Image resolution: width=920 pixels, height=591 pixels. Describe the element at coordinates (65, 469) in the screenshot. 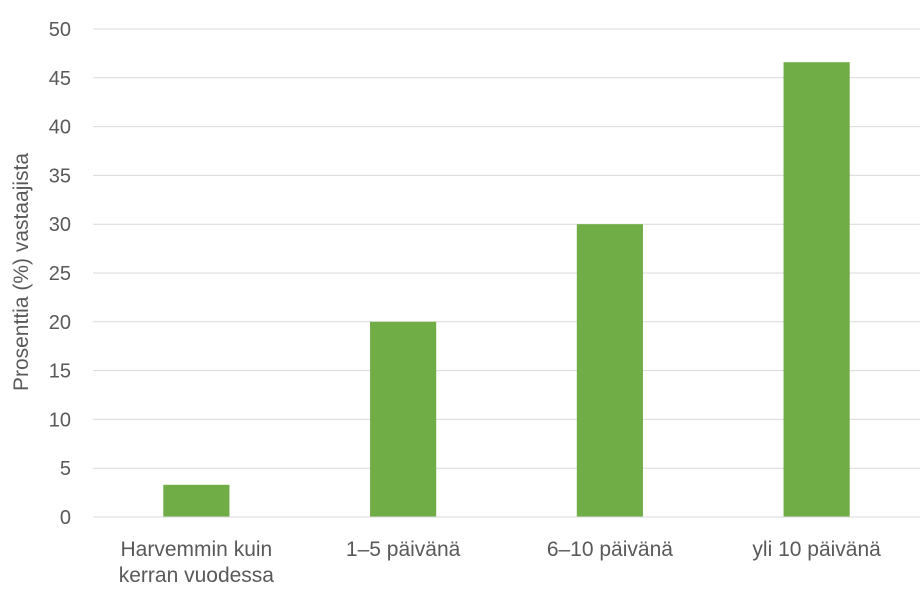

I see `y-tick-label: 5` at that location.